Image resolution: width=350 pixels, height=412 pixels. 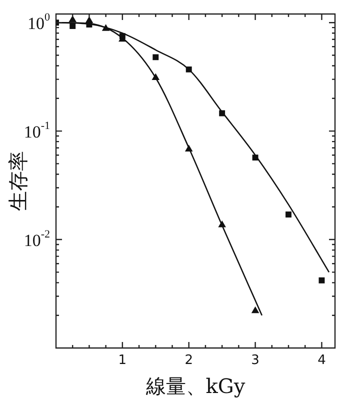 I want to click on x-axis-title: 線量、kGy, so click(x=195, y=386).